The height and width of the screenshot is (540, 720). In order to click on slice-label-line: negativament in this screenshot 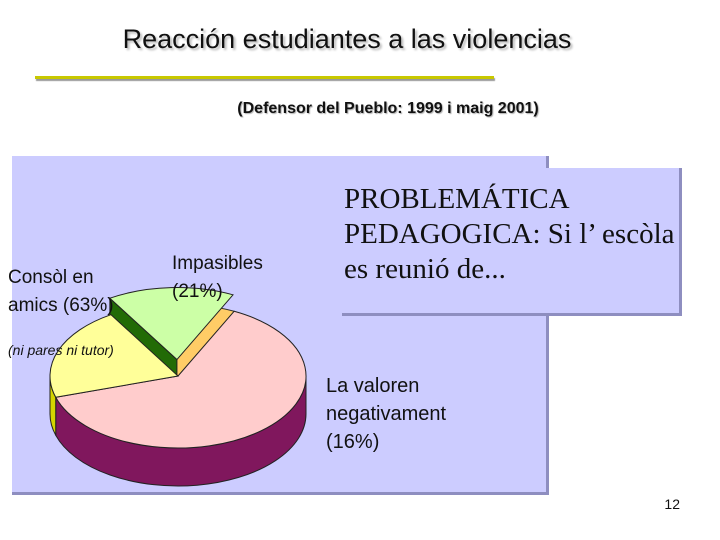, I will do `click(386, 414)`.